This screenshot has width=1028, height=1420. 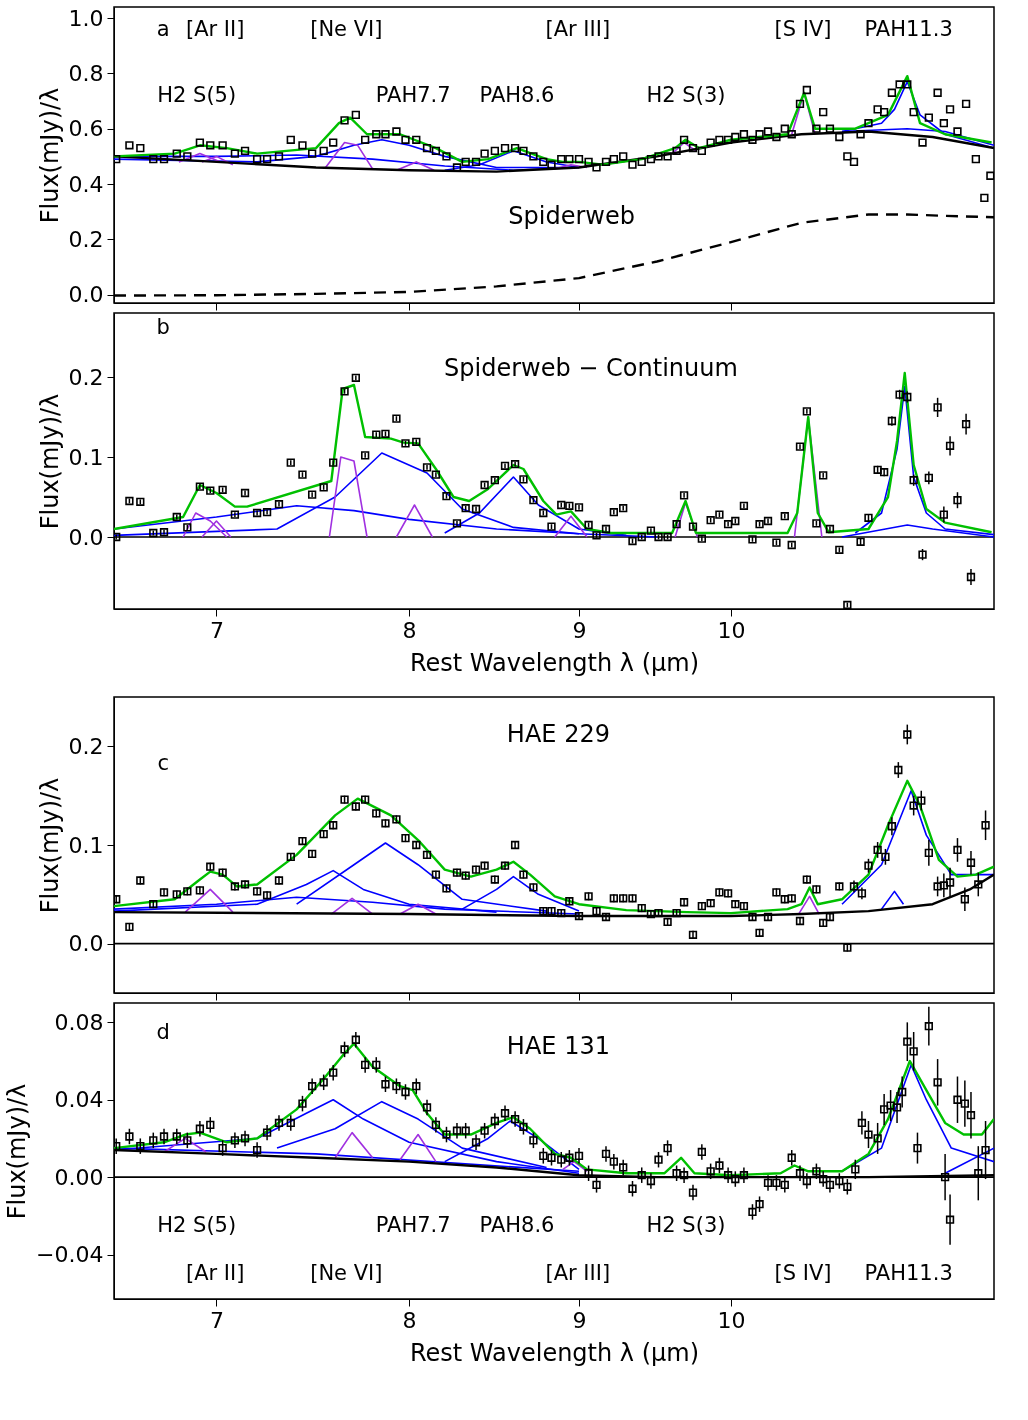 I want to click on y-tick-label: 0.04, so click(x=79, y=1100).